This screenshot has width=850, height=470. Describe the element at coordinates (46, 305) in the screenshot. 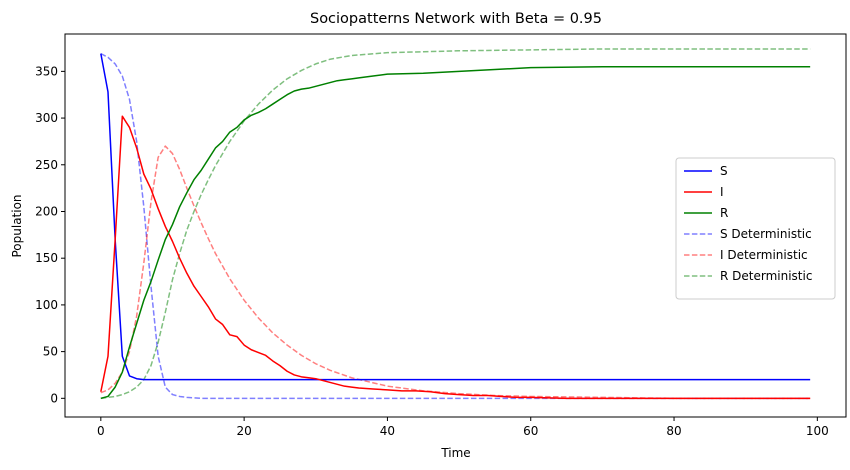

I see `y-tick-label: 100` at that location.